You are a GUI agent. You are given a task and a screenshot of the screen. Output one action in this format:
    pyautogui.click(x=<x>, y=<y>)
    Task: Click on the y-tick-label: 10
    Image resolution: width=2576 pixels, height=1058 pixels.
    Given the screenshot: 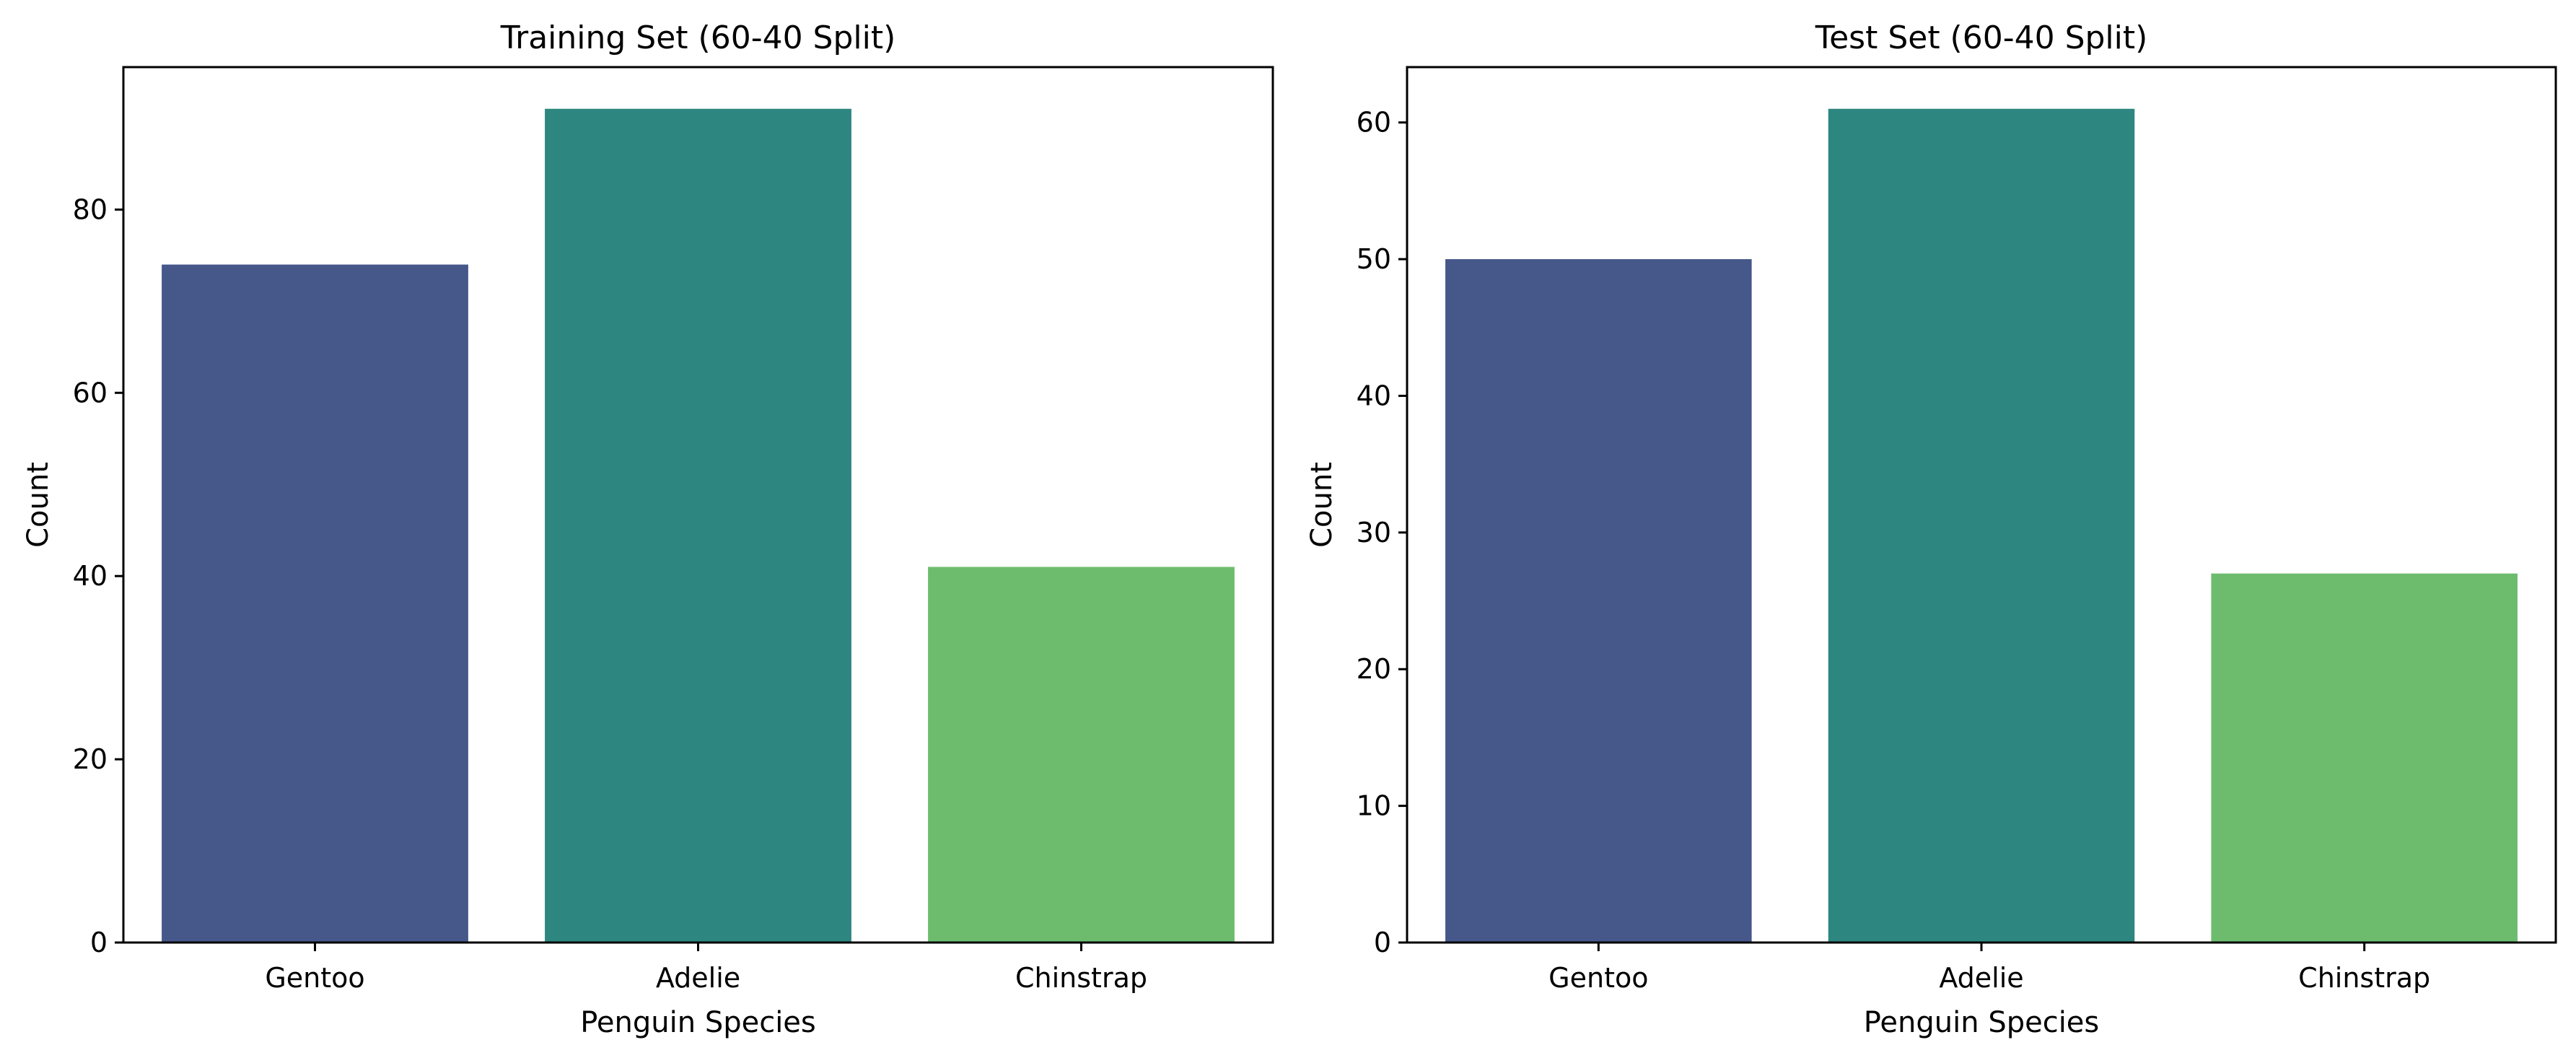 What is the action you would take?
    pyautogui.click(x=1374, y=806)
    